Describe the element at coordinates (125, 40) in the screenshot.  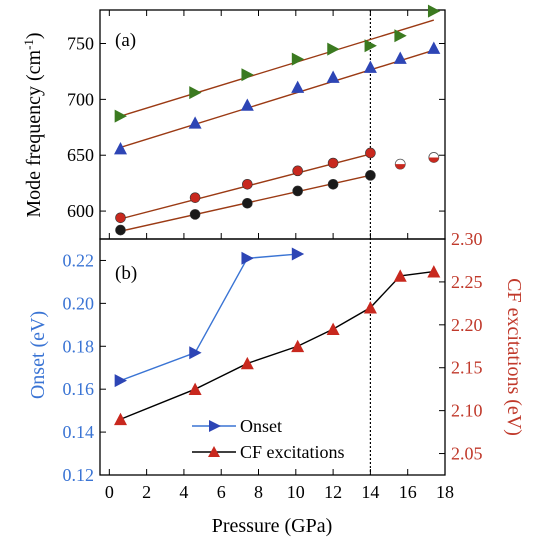
I see `panel-a-label: (a)` at that location.